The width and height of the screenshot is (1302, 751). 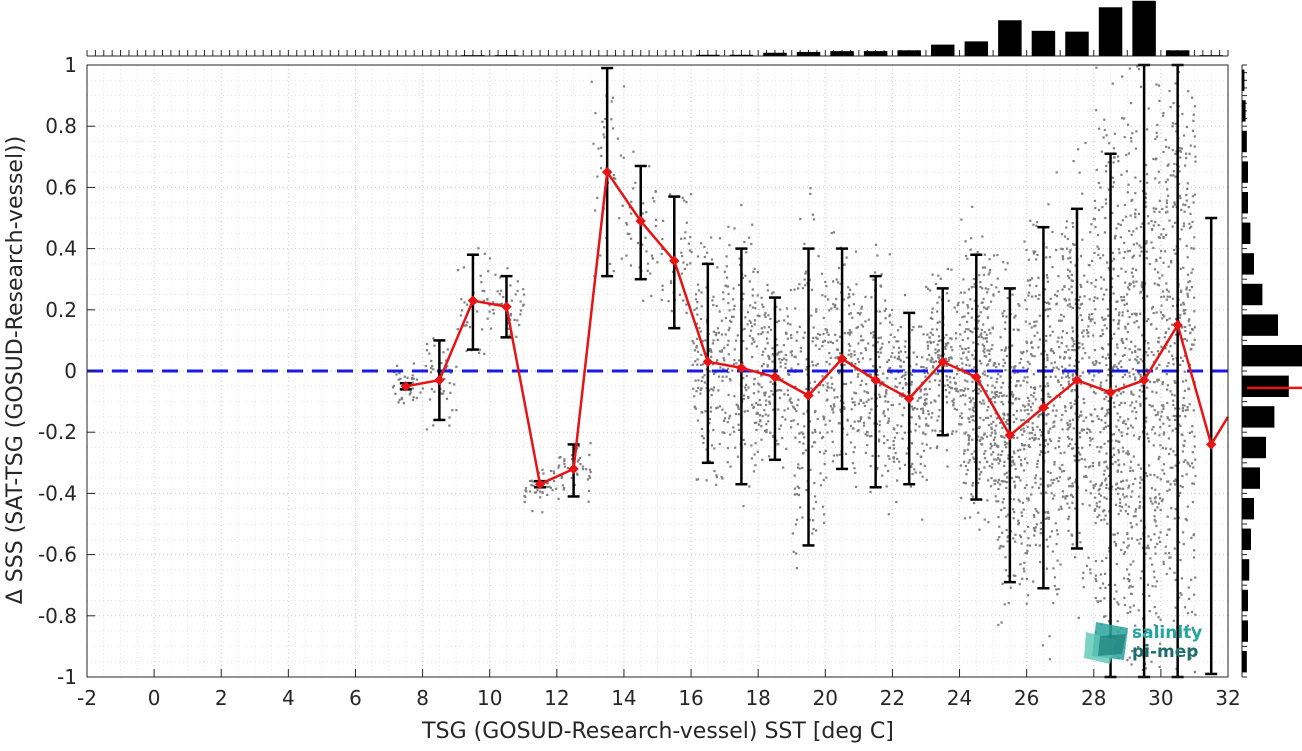 I want to click on y-tick-label: -1, so click(x=67, y=677).